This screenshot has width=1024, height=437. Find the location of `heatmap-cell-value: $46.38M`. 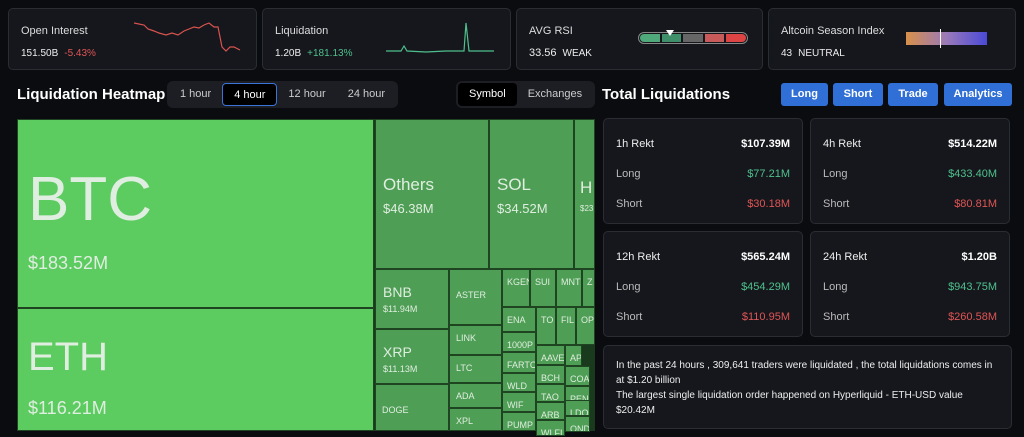

heatmap-cell-value: $46.38M is located at coordinates (408, 208).